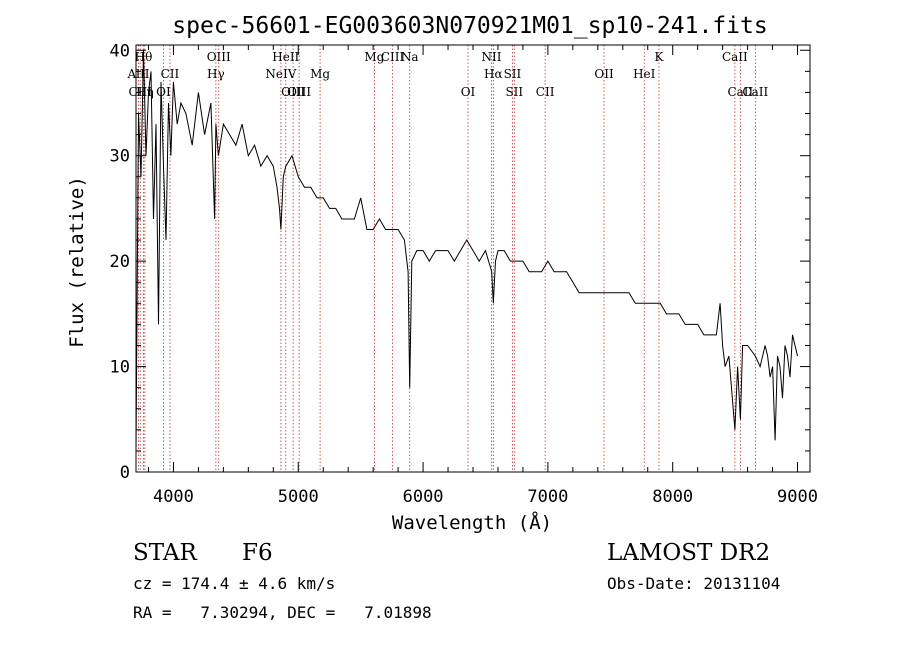  Describe the element at coordinates (604, 74) in the screenshot. I see `line-label: OII` at that location.